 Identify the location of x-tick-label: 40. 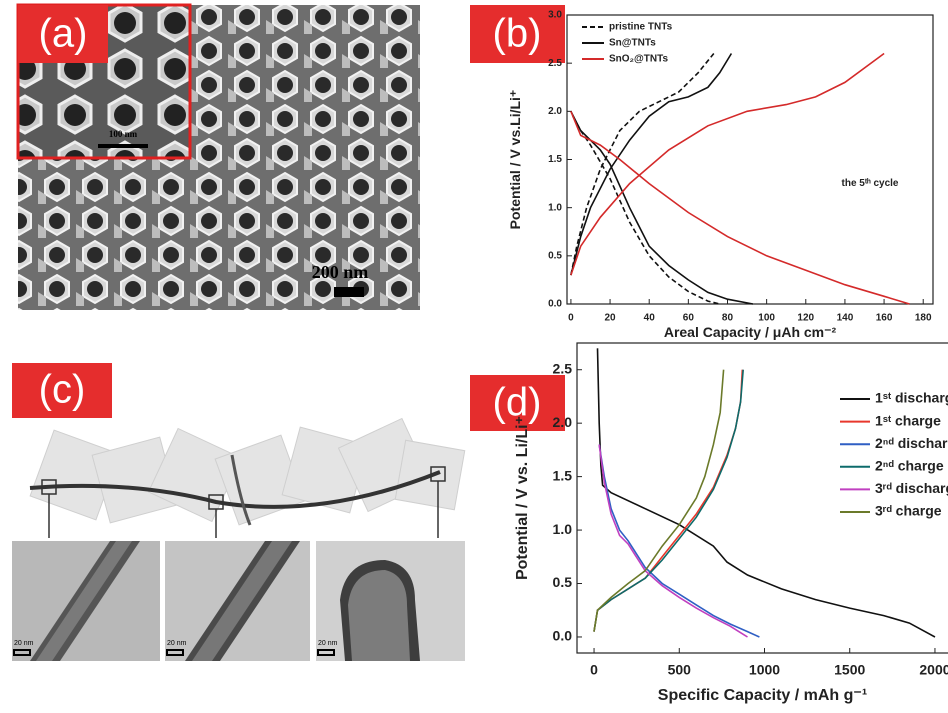
(650, 318).